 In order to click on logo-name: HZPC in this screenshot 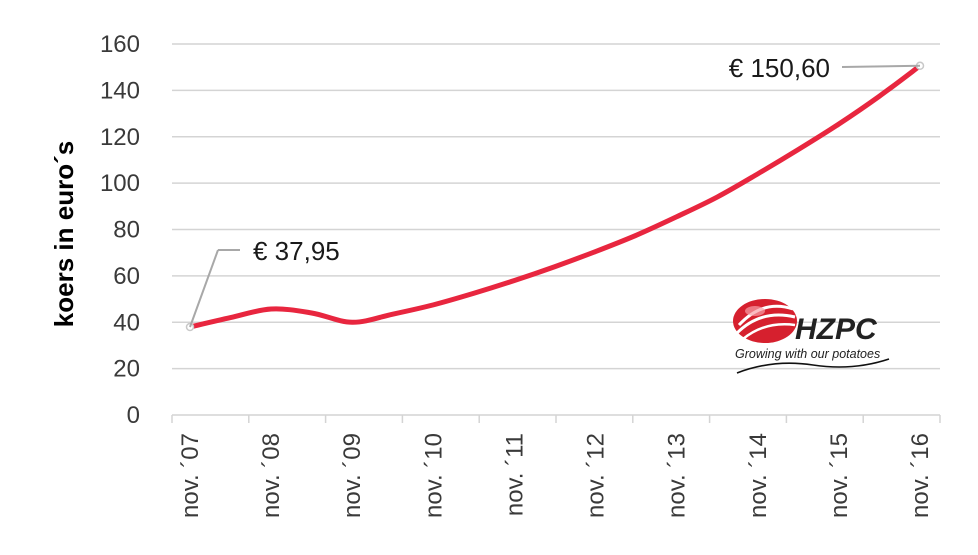, I will do `click(836, 329)`.